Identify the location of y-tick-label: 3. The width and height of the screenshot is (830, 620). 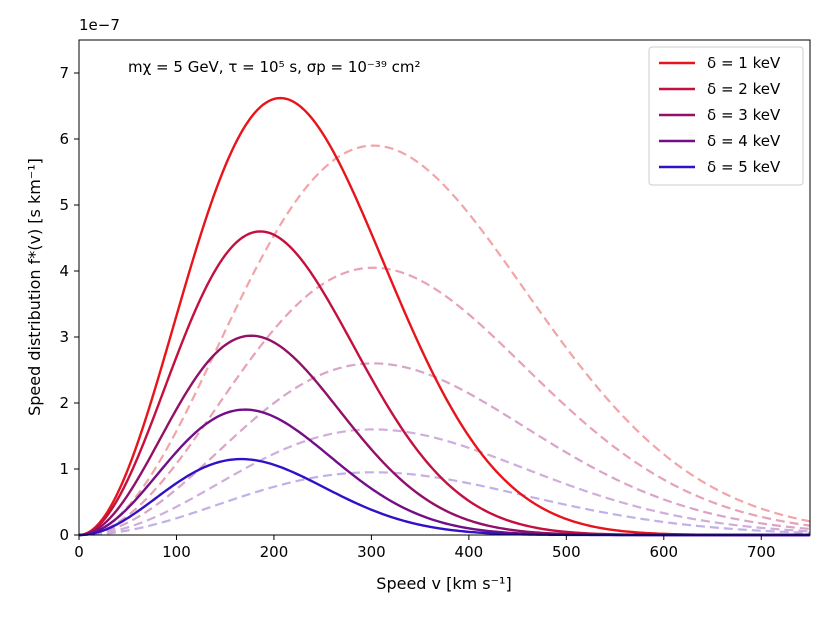
(64, 337).